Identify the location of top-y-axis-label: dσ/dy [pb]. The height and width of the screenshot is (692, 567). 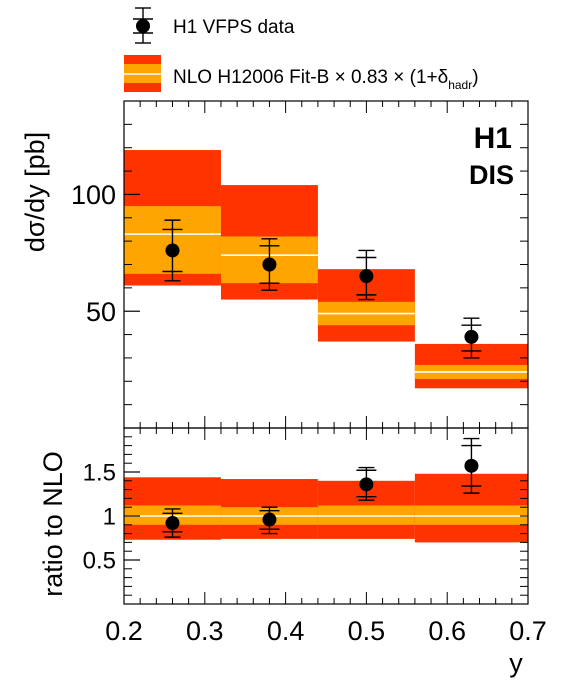
(35, 192).